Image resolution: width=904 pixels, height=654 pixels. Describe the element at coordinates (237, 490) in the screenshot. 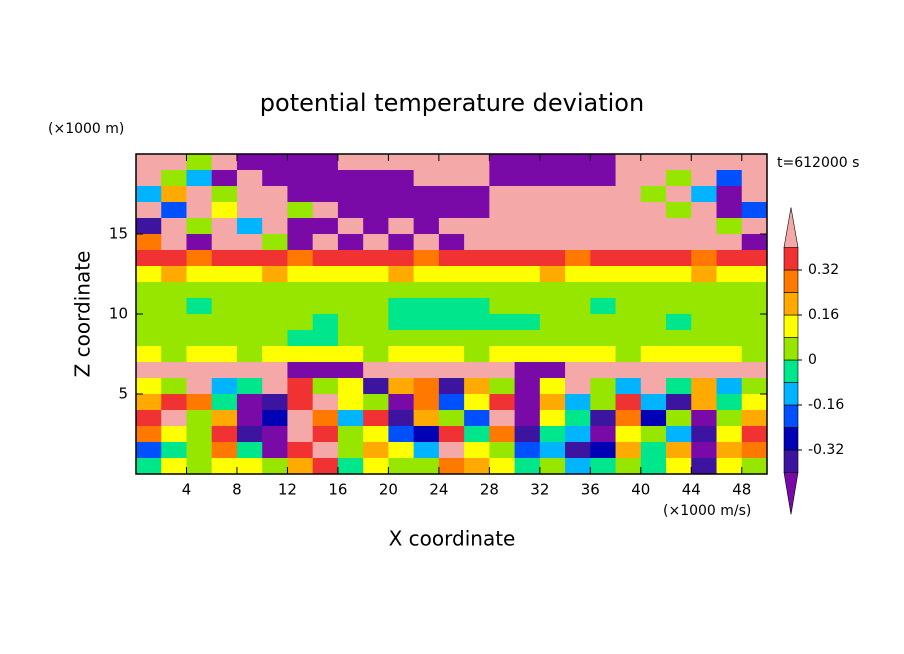

I see `x-tick-label: 8` at that location.